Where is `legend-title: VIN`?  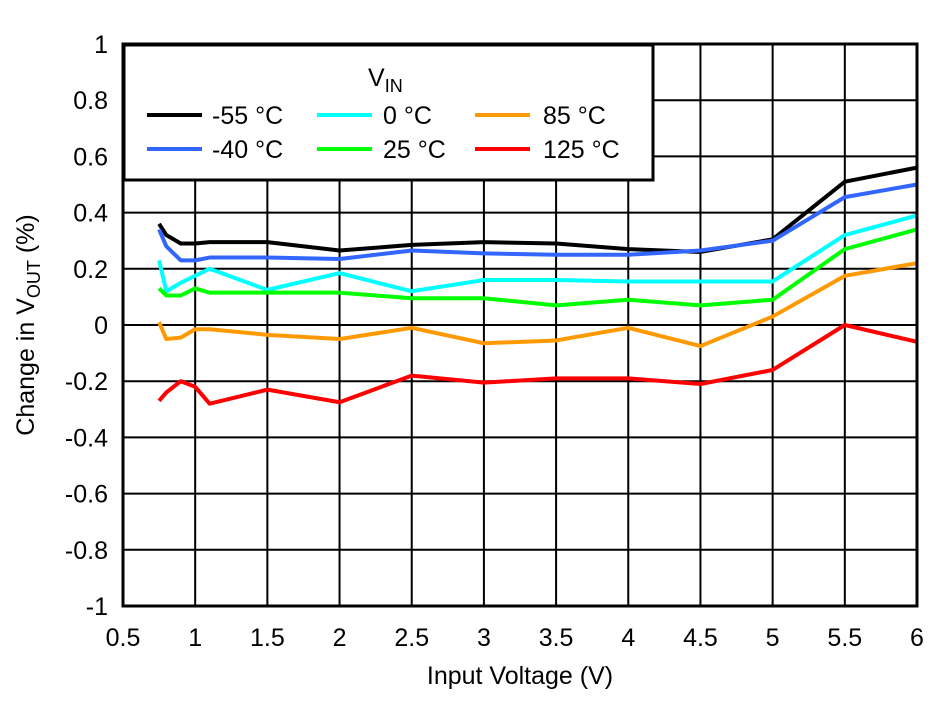 legend-title: VIN is located at coordinates (385, 80).